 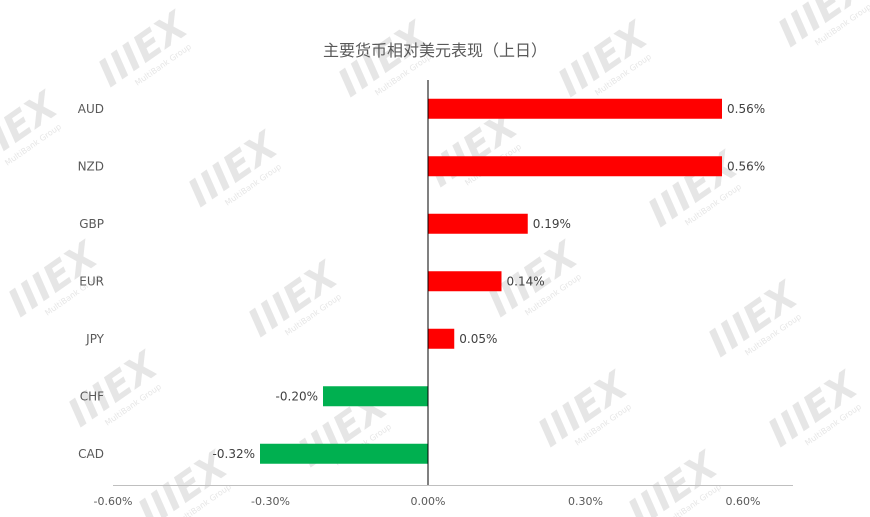 I want to click on category-label-eur: EUR, so click(x=91, y=281).